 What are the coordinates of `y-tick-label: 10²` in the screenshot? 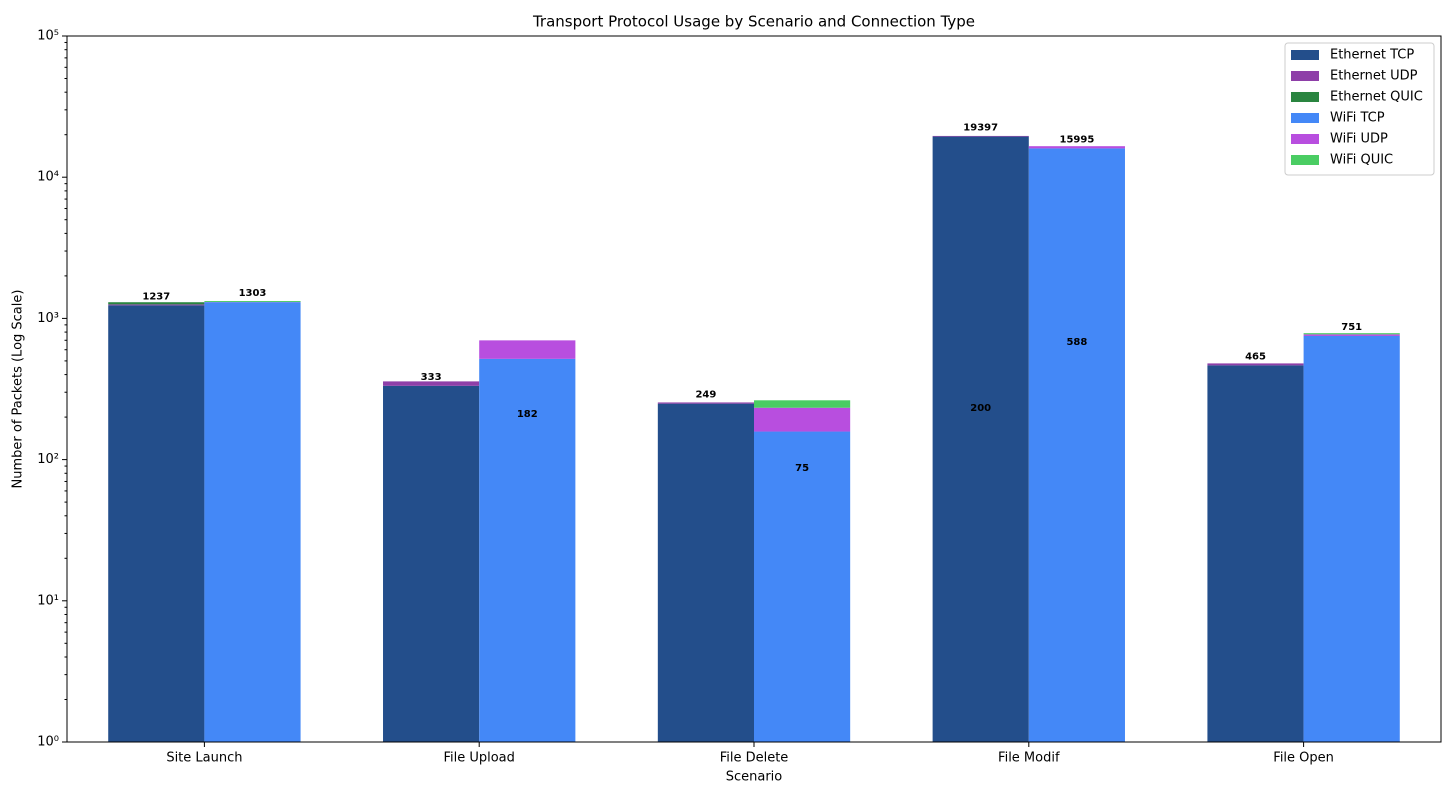 It's located at (48, 459).